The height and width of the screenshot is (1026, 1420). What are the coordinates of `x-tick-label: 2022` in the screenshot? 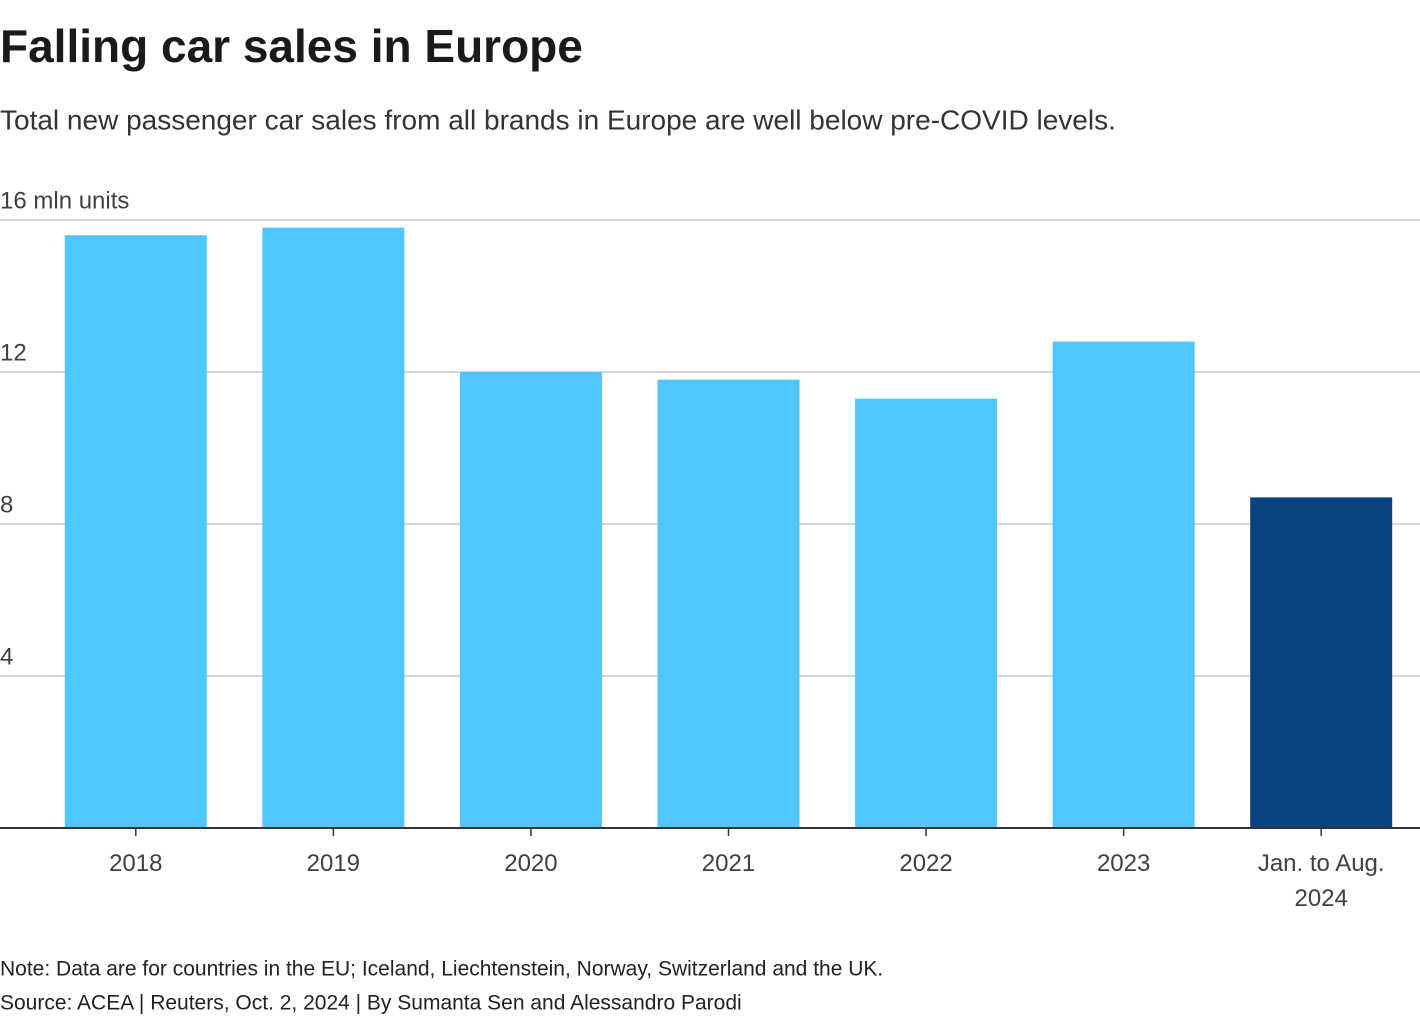 It's located at (926, 863).